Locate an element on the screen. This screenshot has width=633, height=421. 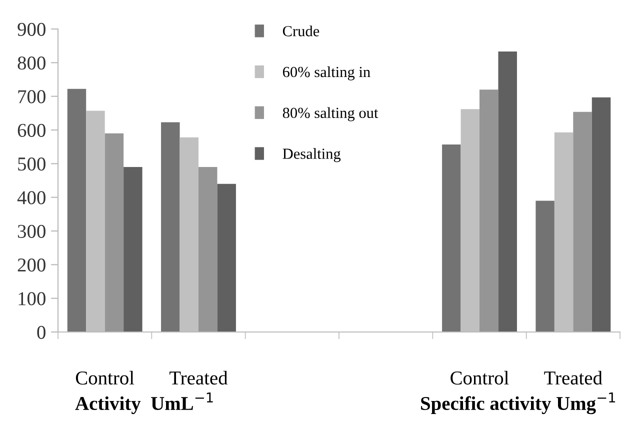
y-tick-label: 600 is located at coordinates (32, 130).